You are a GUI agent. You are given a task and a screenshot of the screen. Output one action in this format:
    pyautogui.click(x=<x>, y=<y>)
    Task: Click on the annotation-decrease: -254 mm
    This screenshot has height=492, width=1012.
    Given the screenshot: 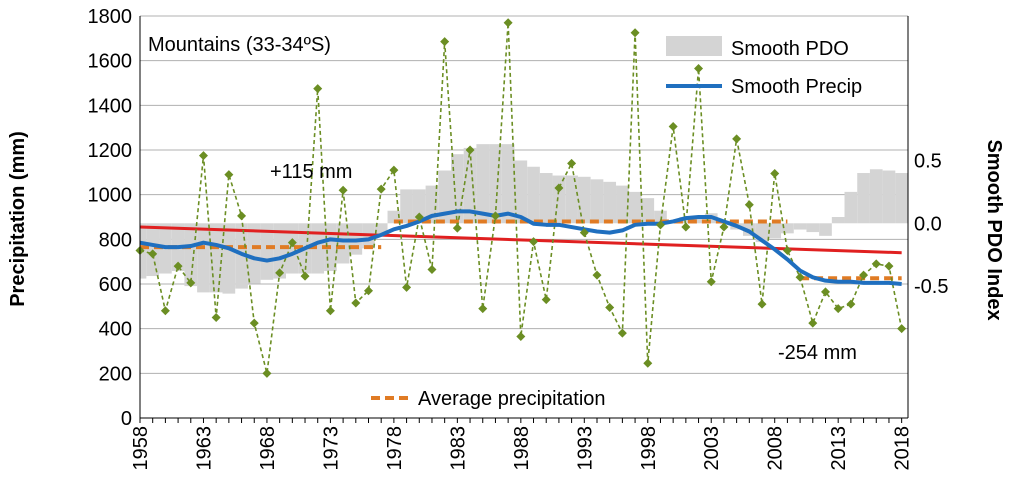 What is the action you would take?
    pyautogui.click(x=817, y=353)
    